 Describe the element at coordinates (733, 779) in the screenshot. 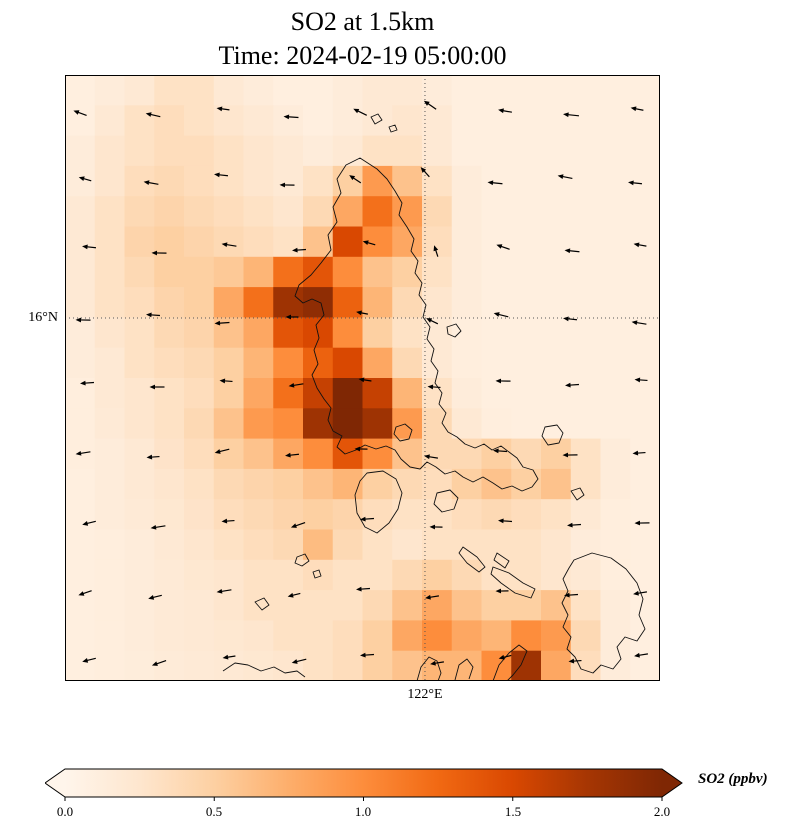

I see `colorbar-label: SO2 (ppbv)` at that location.